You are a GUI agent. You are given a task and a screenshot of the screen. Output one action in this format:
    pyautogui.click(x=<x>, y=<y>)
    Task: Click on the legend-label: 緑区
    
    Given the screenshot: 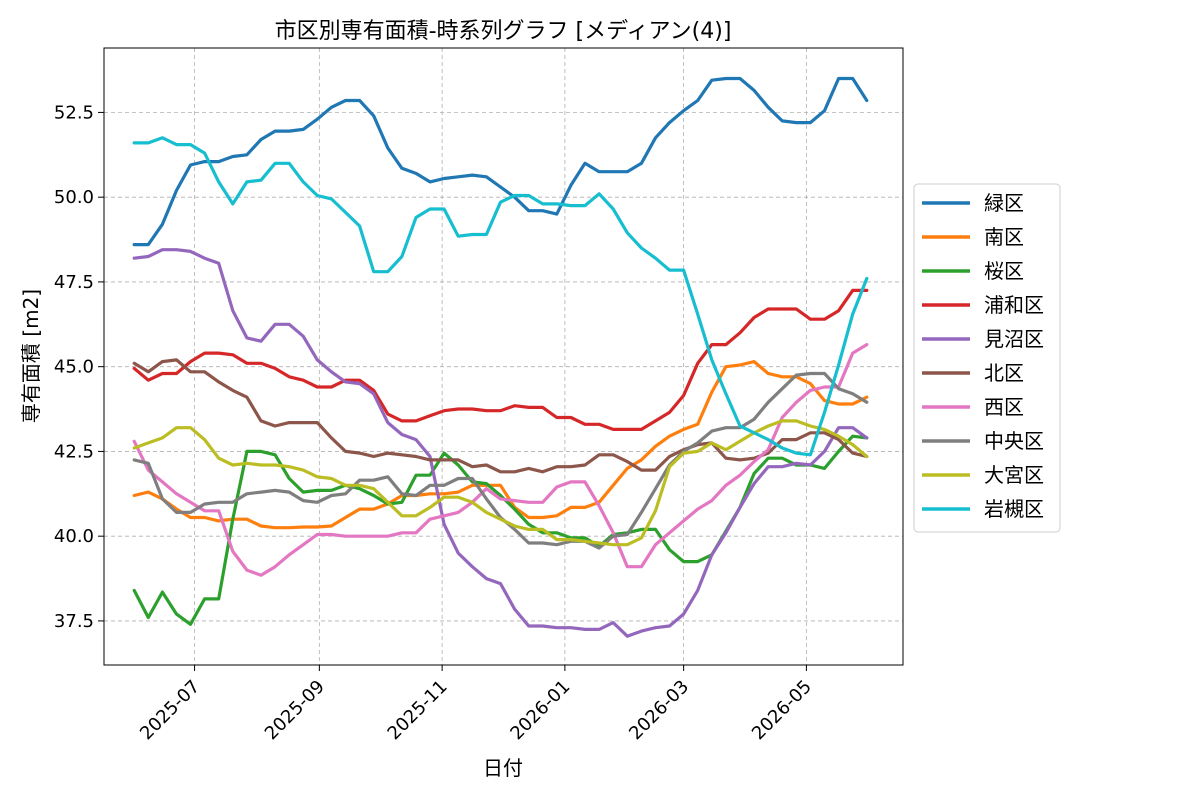 What is the action you would take?
    pyautogui.click(x=1004, y=203)
    